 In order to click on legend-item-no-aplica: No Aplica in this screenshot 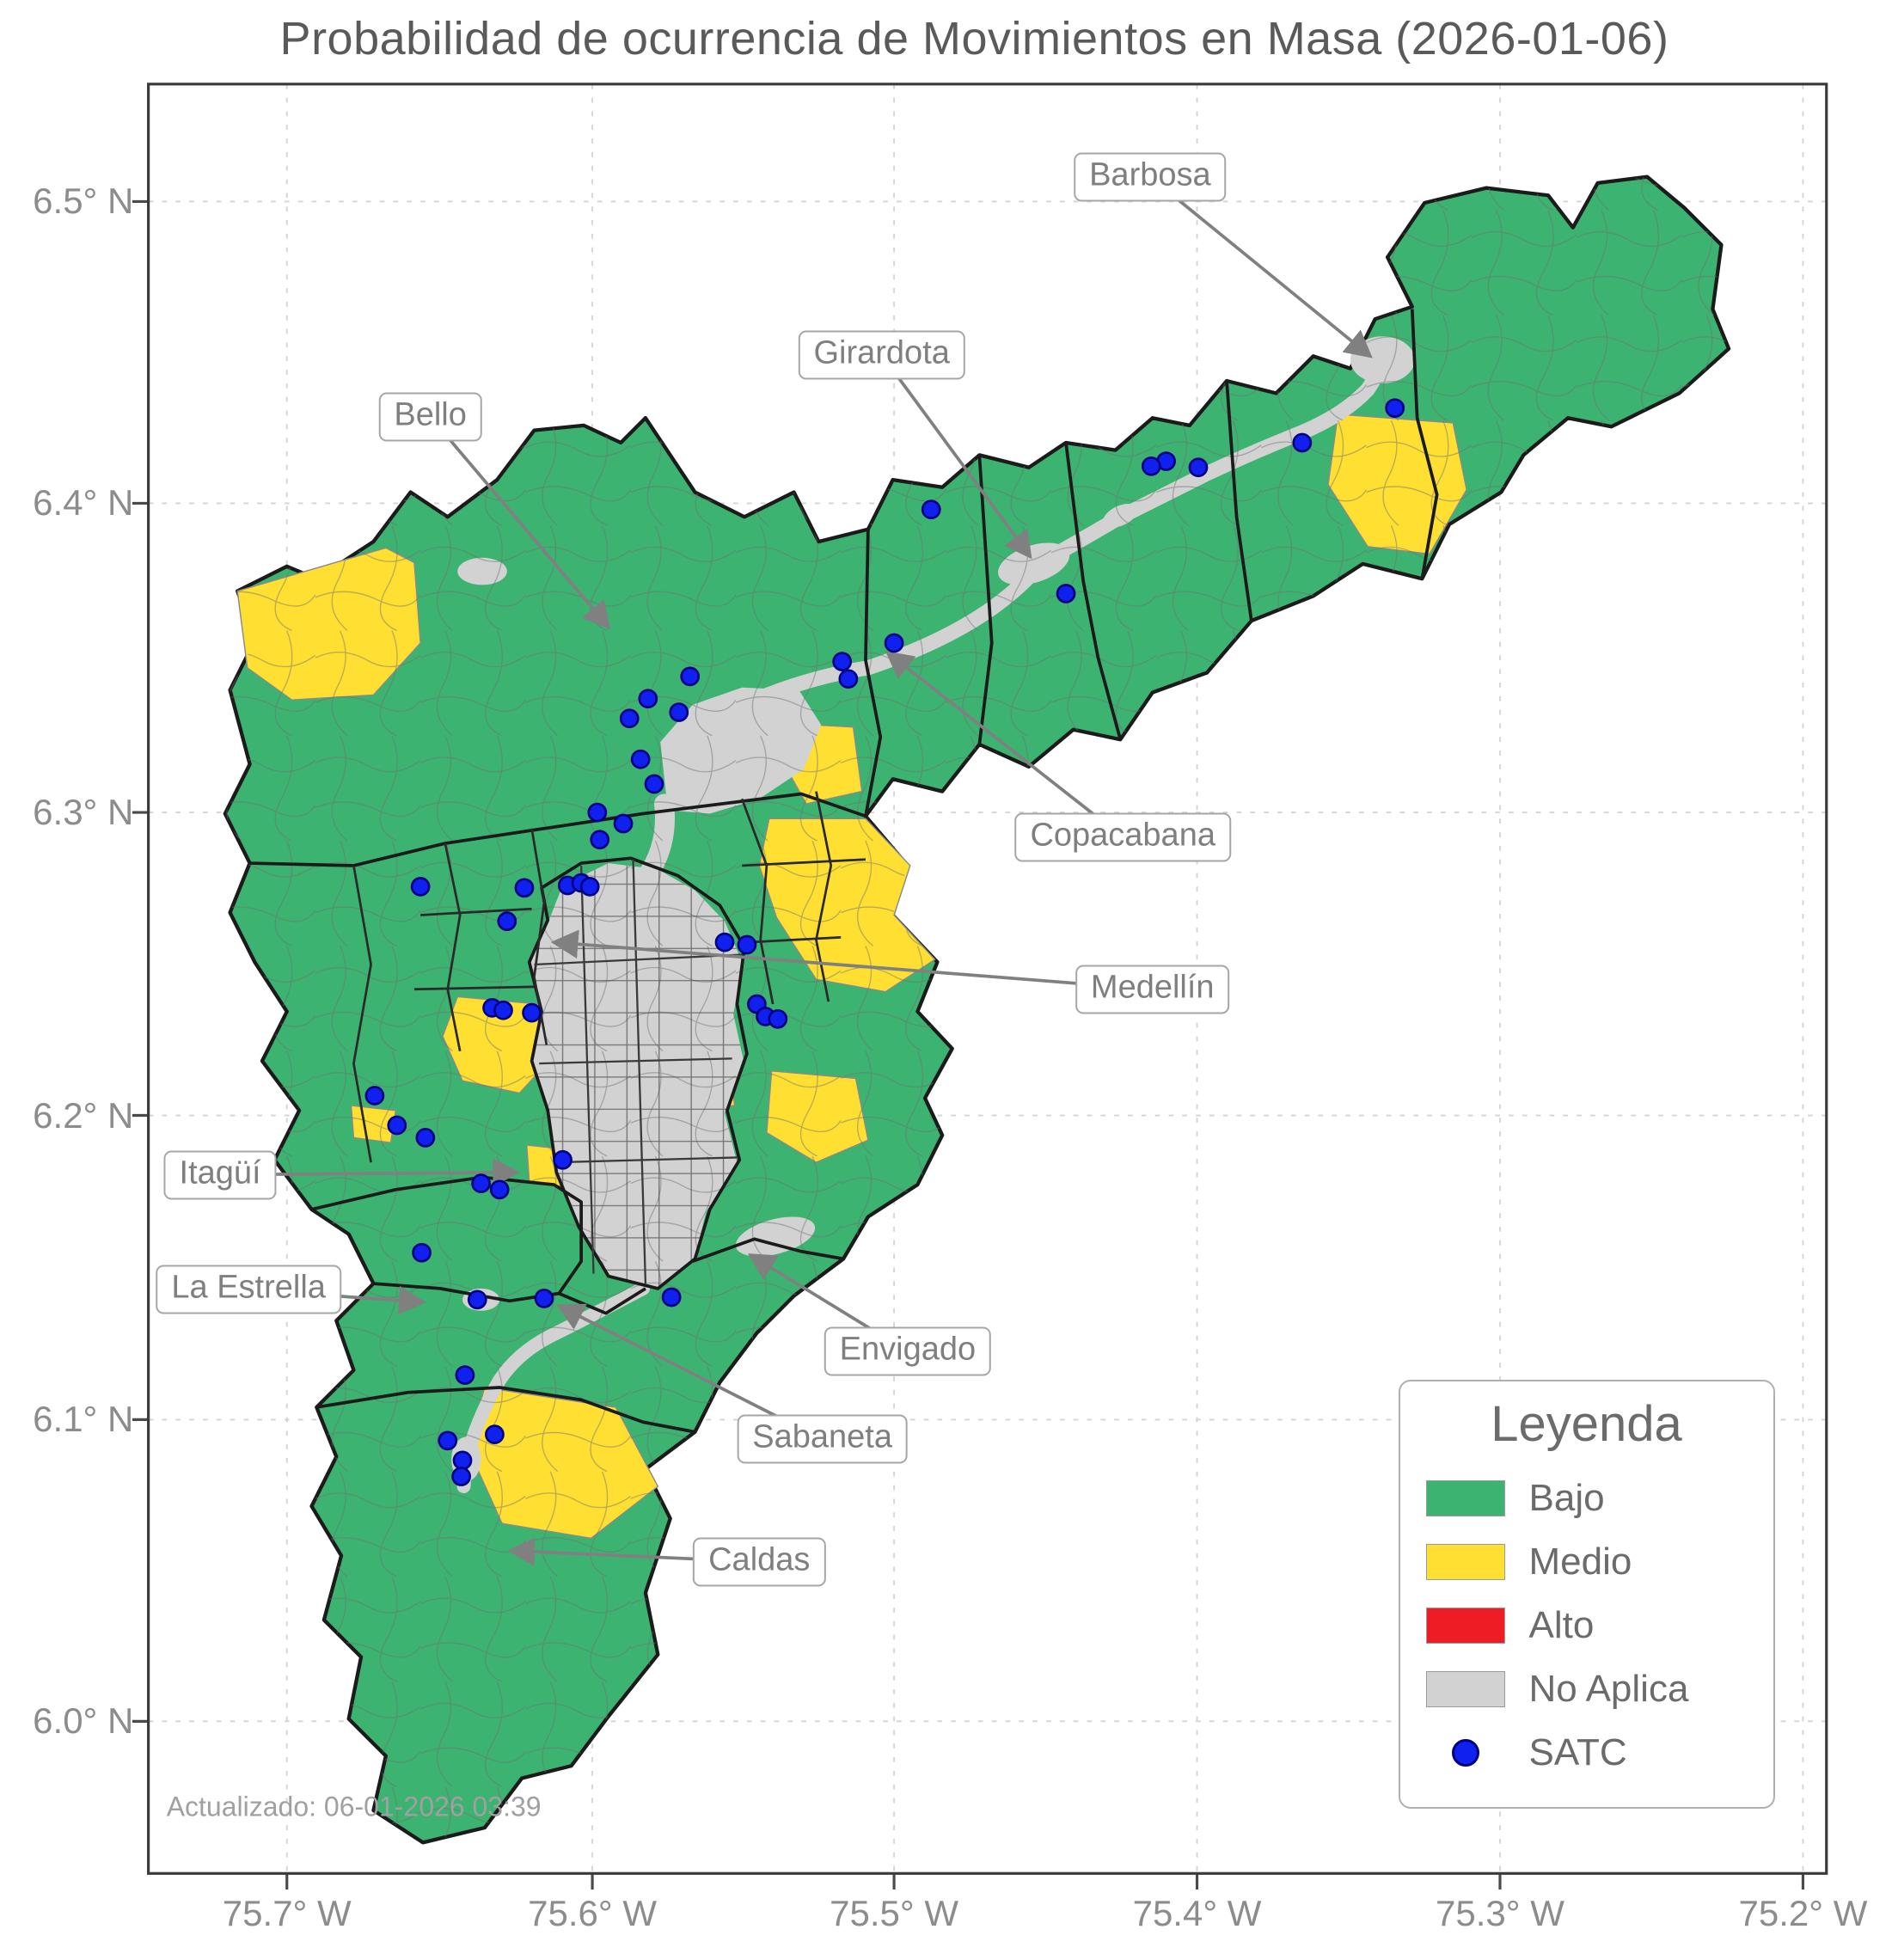, I will do `click(1586, 1689)`.